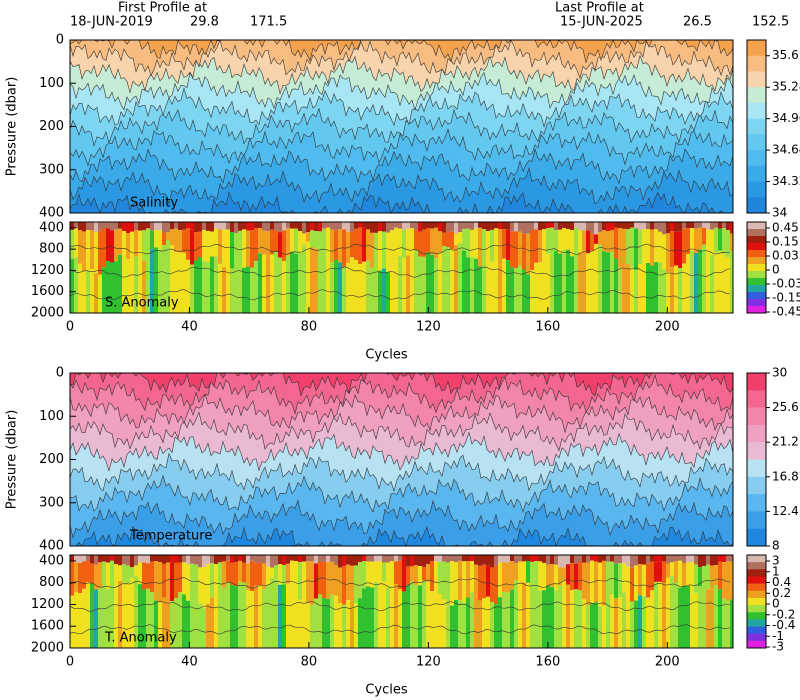 This screenshot has height=700, width=800. What do you see at coordinates (51, 126) in the screenshot?
I see `y-tick-label: 200` at bounding box center [51, 126].